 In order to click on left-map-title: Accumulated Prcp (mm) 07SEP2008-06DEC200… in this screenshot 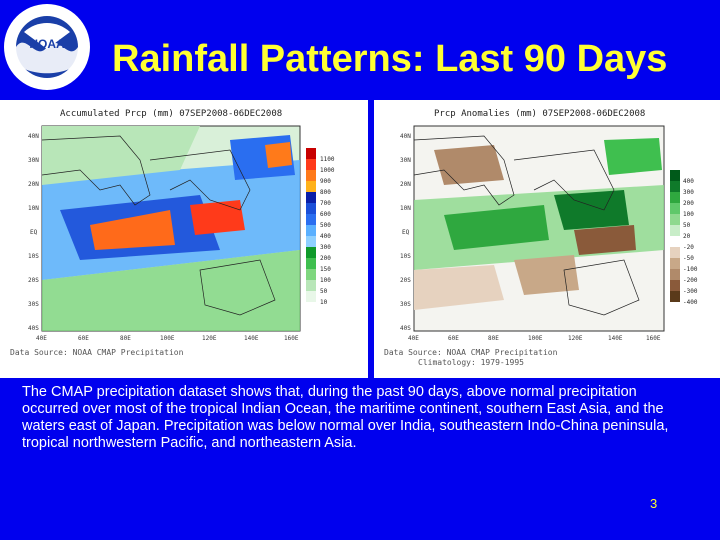, I will do `click(171, 114)`.